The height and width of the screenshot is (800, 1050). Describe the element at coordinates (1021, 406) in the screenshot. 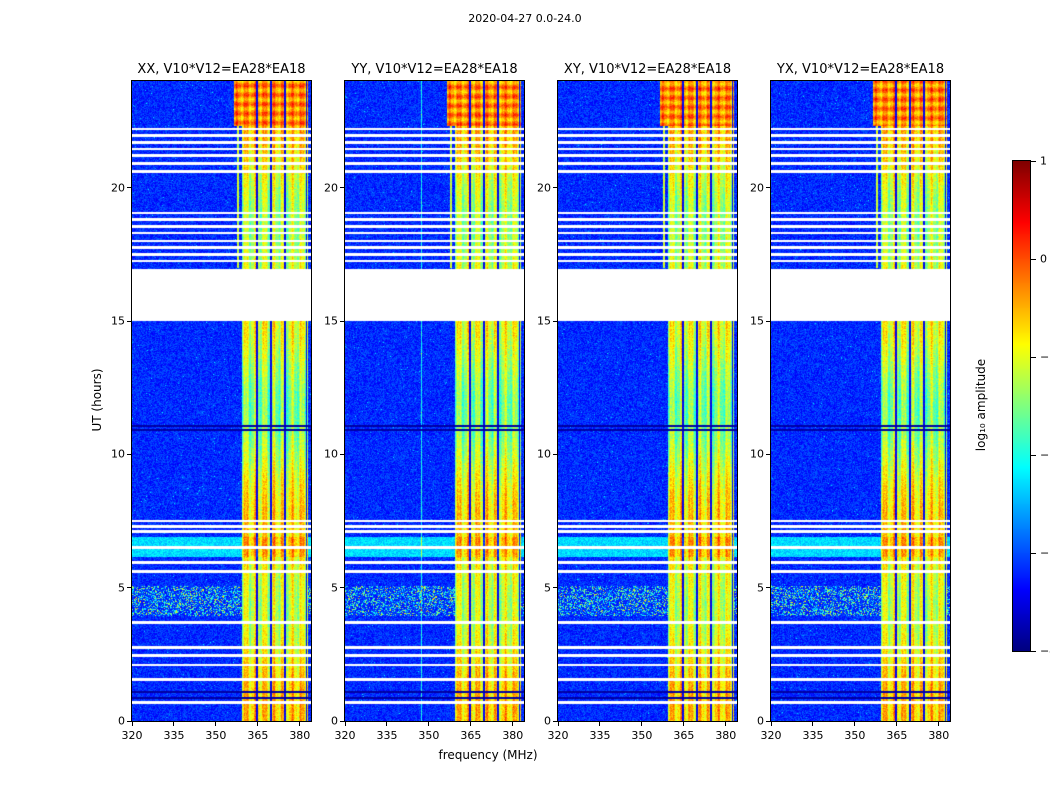

I see `colorbar-gradient` at that location.